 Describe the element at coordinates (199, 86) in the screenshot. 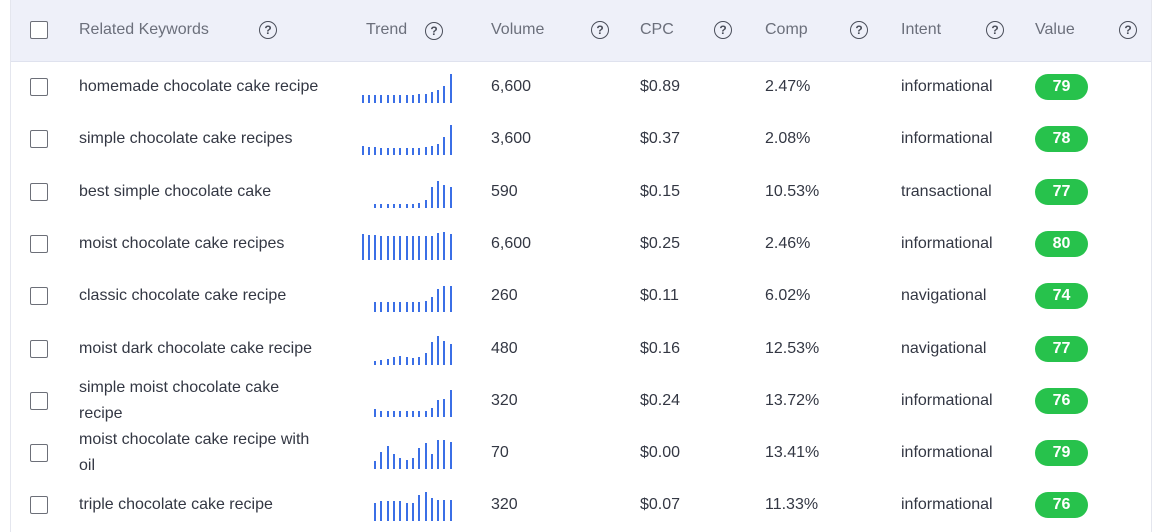

I see `keyword-text: homemade chocolate cake recipe` at that location.